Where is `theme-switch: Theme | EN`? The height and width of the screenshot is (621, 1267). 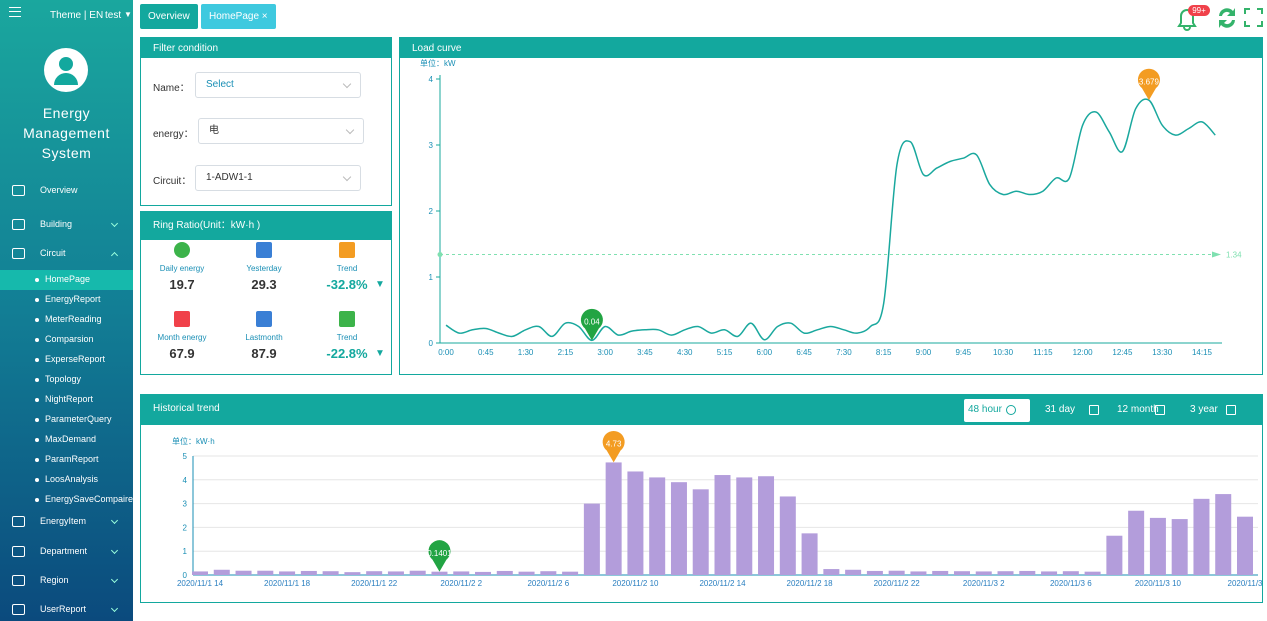
theme-switch: Theme | EN is located at coordinates (77, 15).